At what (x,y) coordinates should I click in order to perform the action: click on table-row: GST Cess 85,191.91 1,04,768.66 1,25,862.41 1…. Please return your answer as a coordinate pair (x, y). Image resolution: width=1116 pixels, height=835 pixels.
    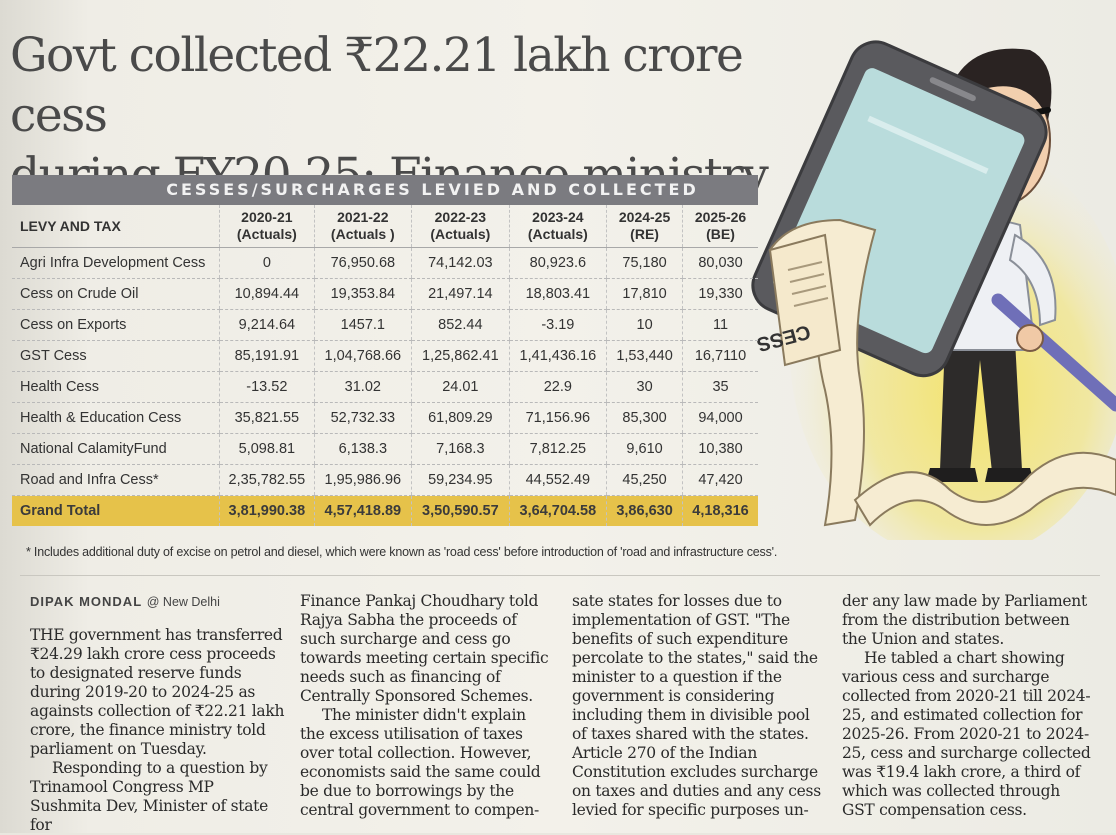
    Looking at the image, I should click on (385, 356).